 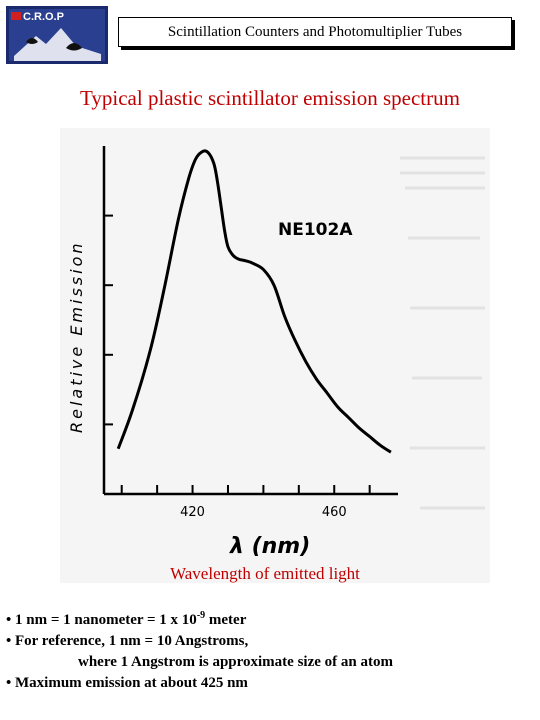 I want to click on bullet-item-nanometer: • 1 nm = 1 nanometer = 1 x 10-9 meter, so click(x=268, y=620).